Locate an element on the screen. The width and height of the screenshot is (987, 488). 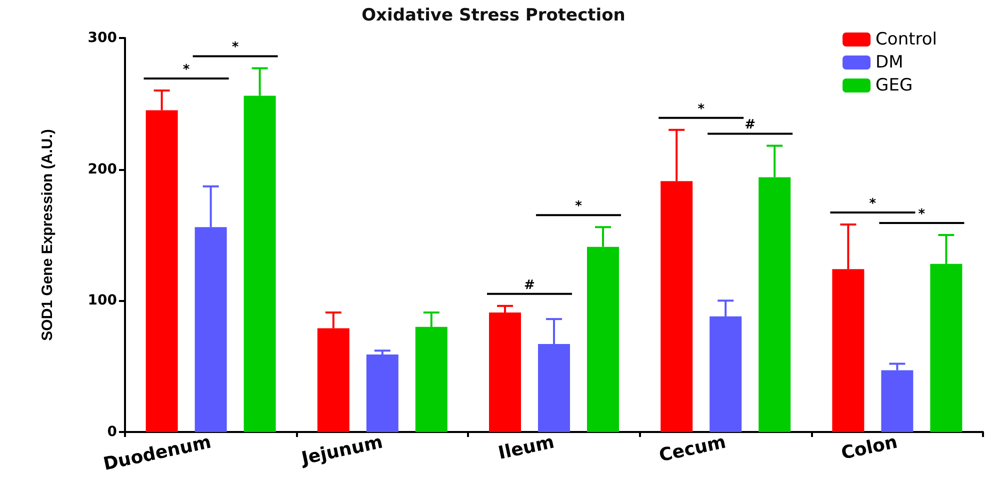
bar is located at coordinates (382, 393).